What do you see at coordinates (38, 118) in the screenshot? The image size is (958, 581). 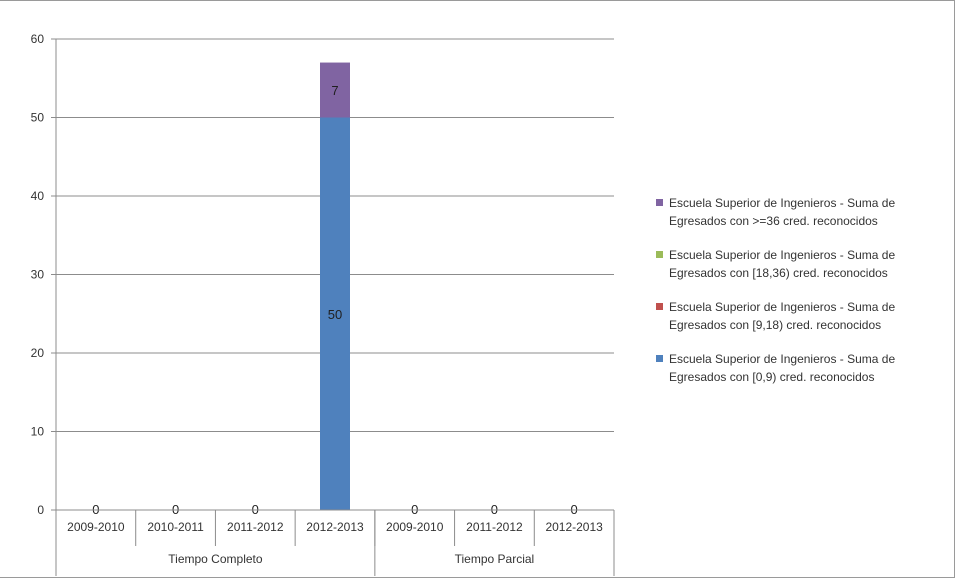 I see `y-tick-label: 50` at bounding box center [38, 118].